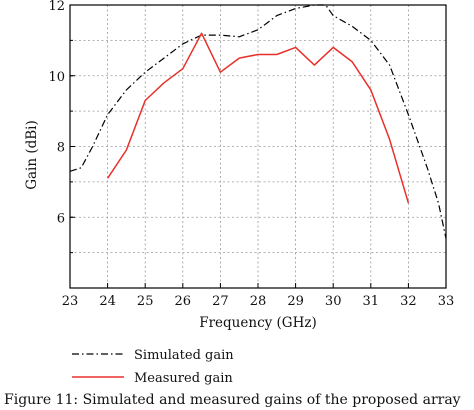  I want to click on x-tick-label: 30, so click(333, 301).